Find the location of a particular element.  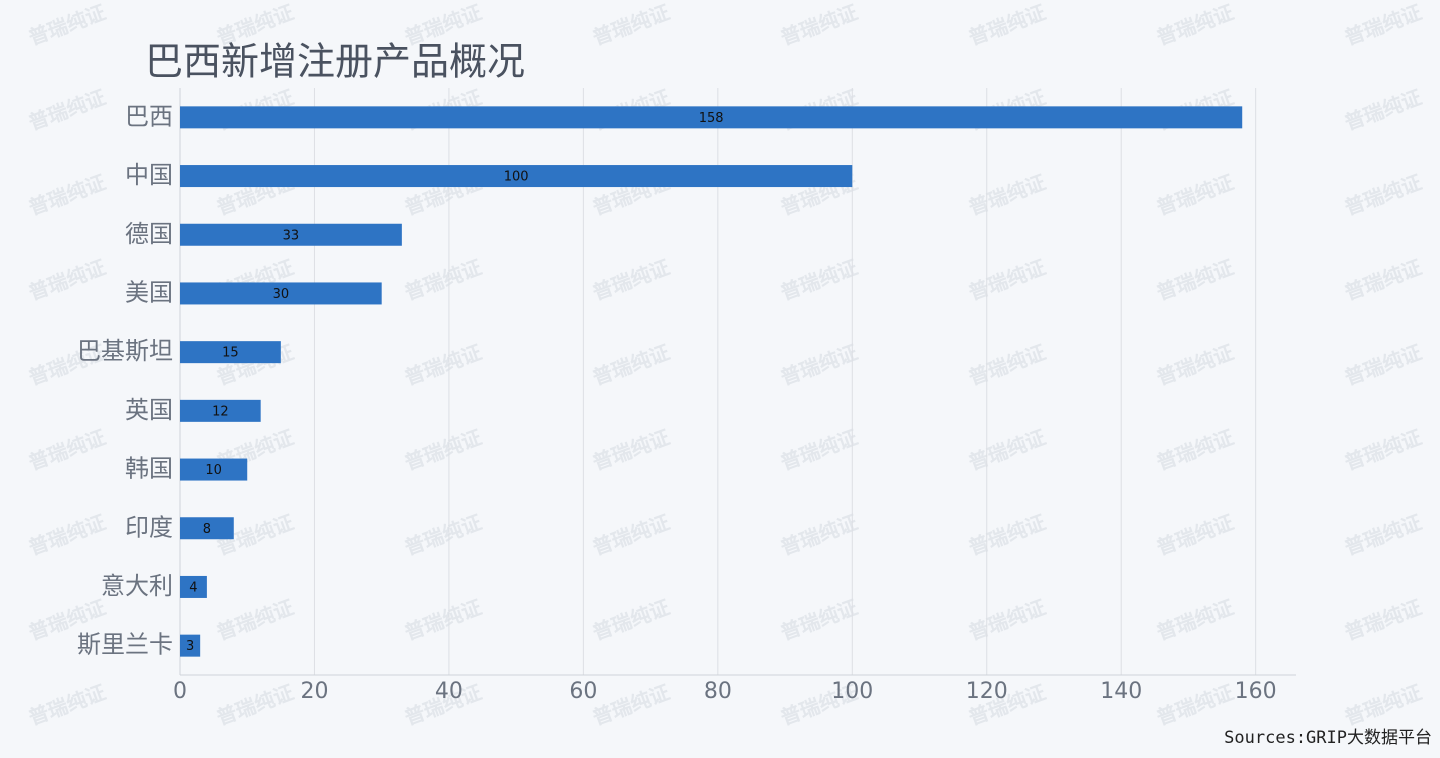

data-label: 158 is located at coordinates (711, 118).